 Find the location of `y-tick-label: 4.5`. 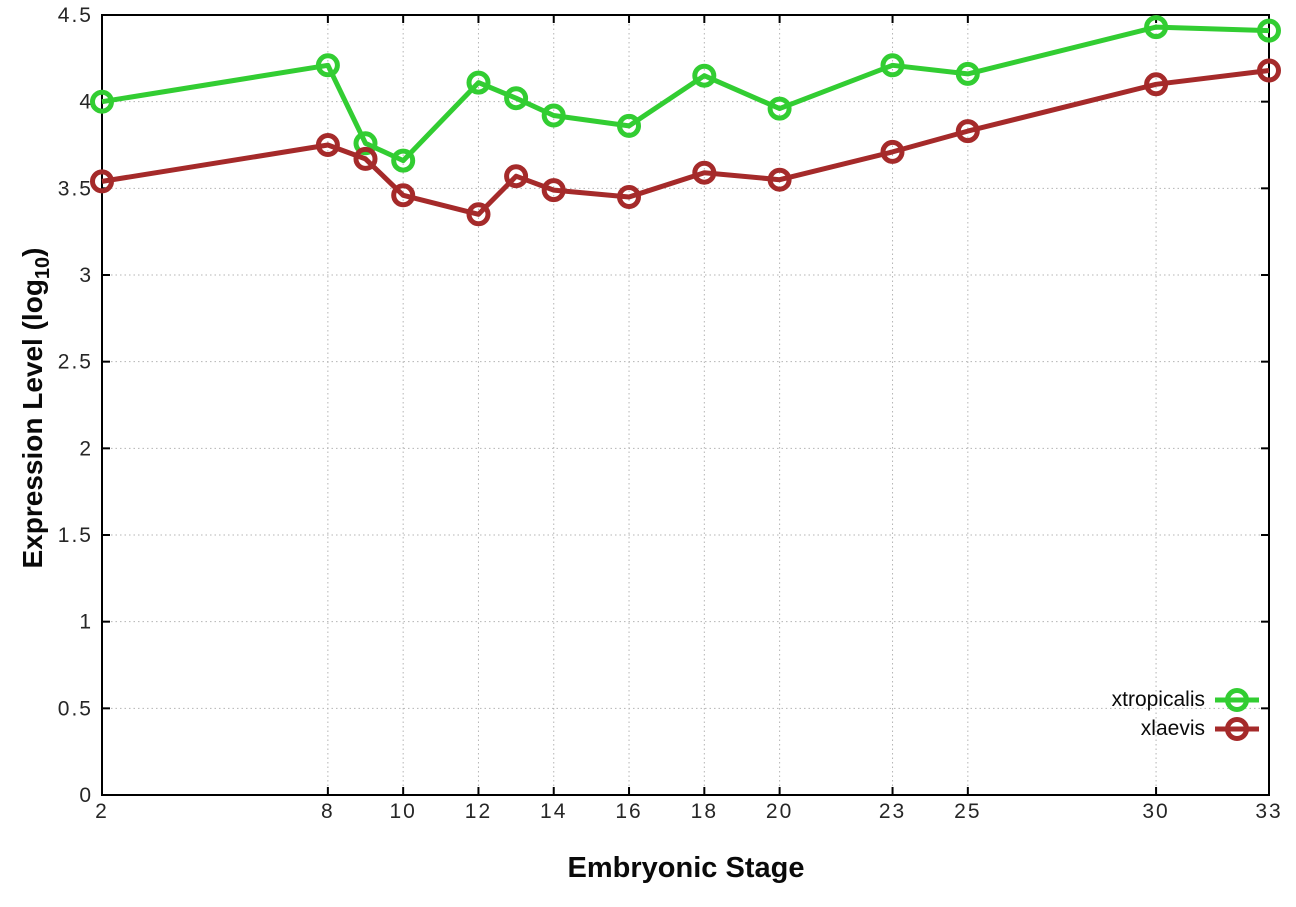

y-tick-label: 4.5 is located at coordinates (75, 15).